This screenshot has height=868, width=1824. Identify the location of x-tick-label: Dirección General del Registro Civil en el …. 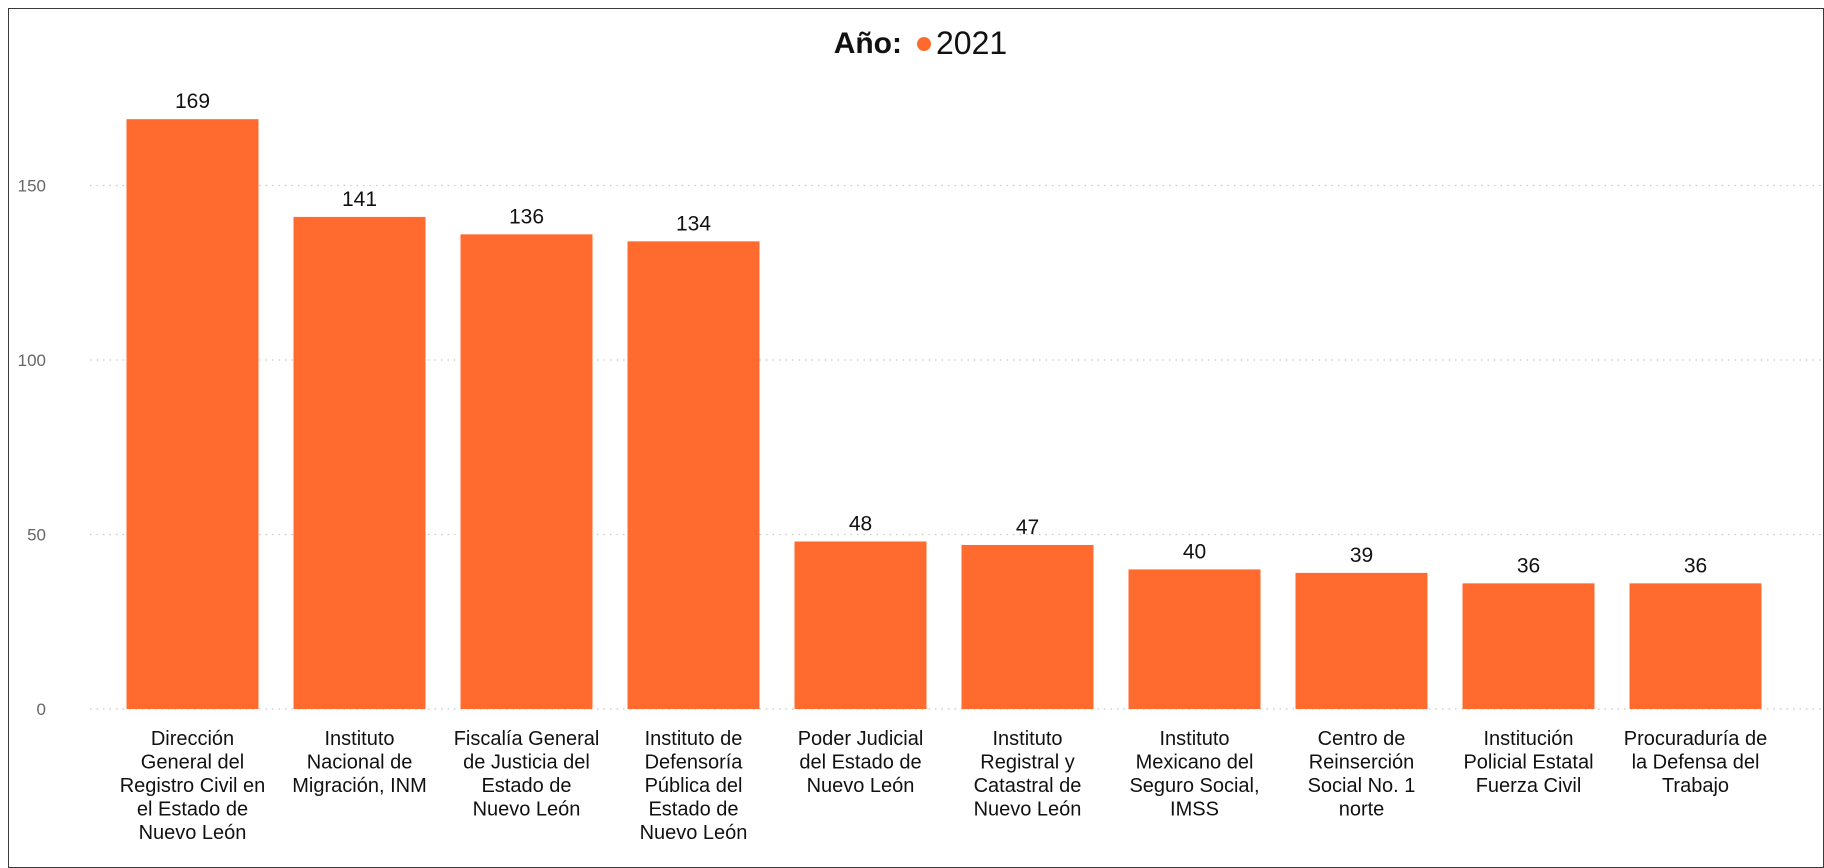
(193, 786).